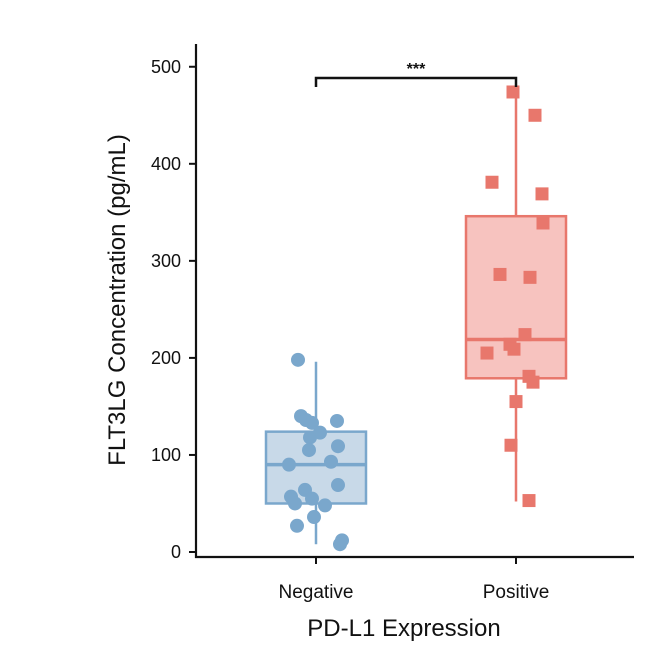 This screenshot has height=654, width=652. What do you see at coordinates (516, 592) in the screenshot?
I see `x-tick-label-positive: Positive` at bounding box center [516, 592].